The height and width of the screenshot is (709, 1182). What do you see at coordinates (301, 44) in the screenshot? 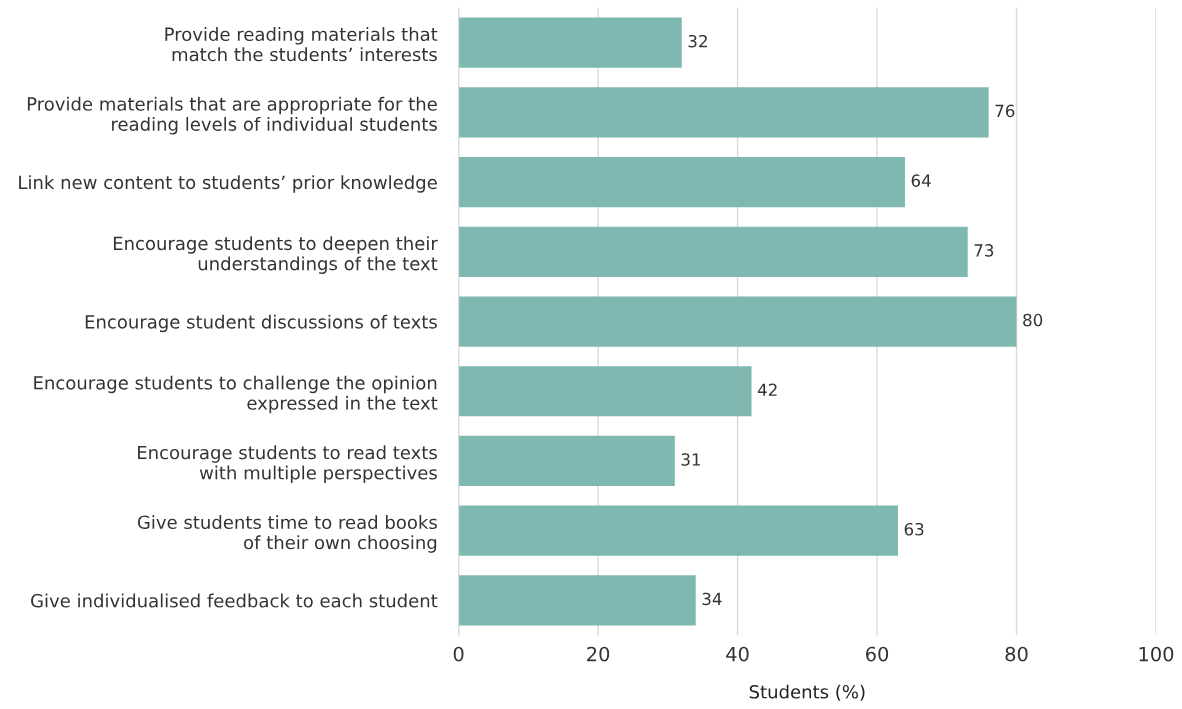
I see `y-tick-label: Provide reading materials that match the students’ interests` at bounding box center [301, 44].